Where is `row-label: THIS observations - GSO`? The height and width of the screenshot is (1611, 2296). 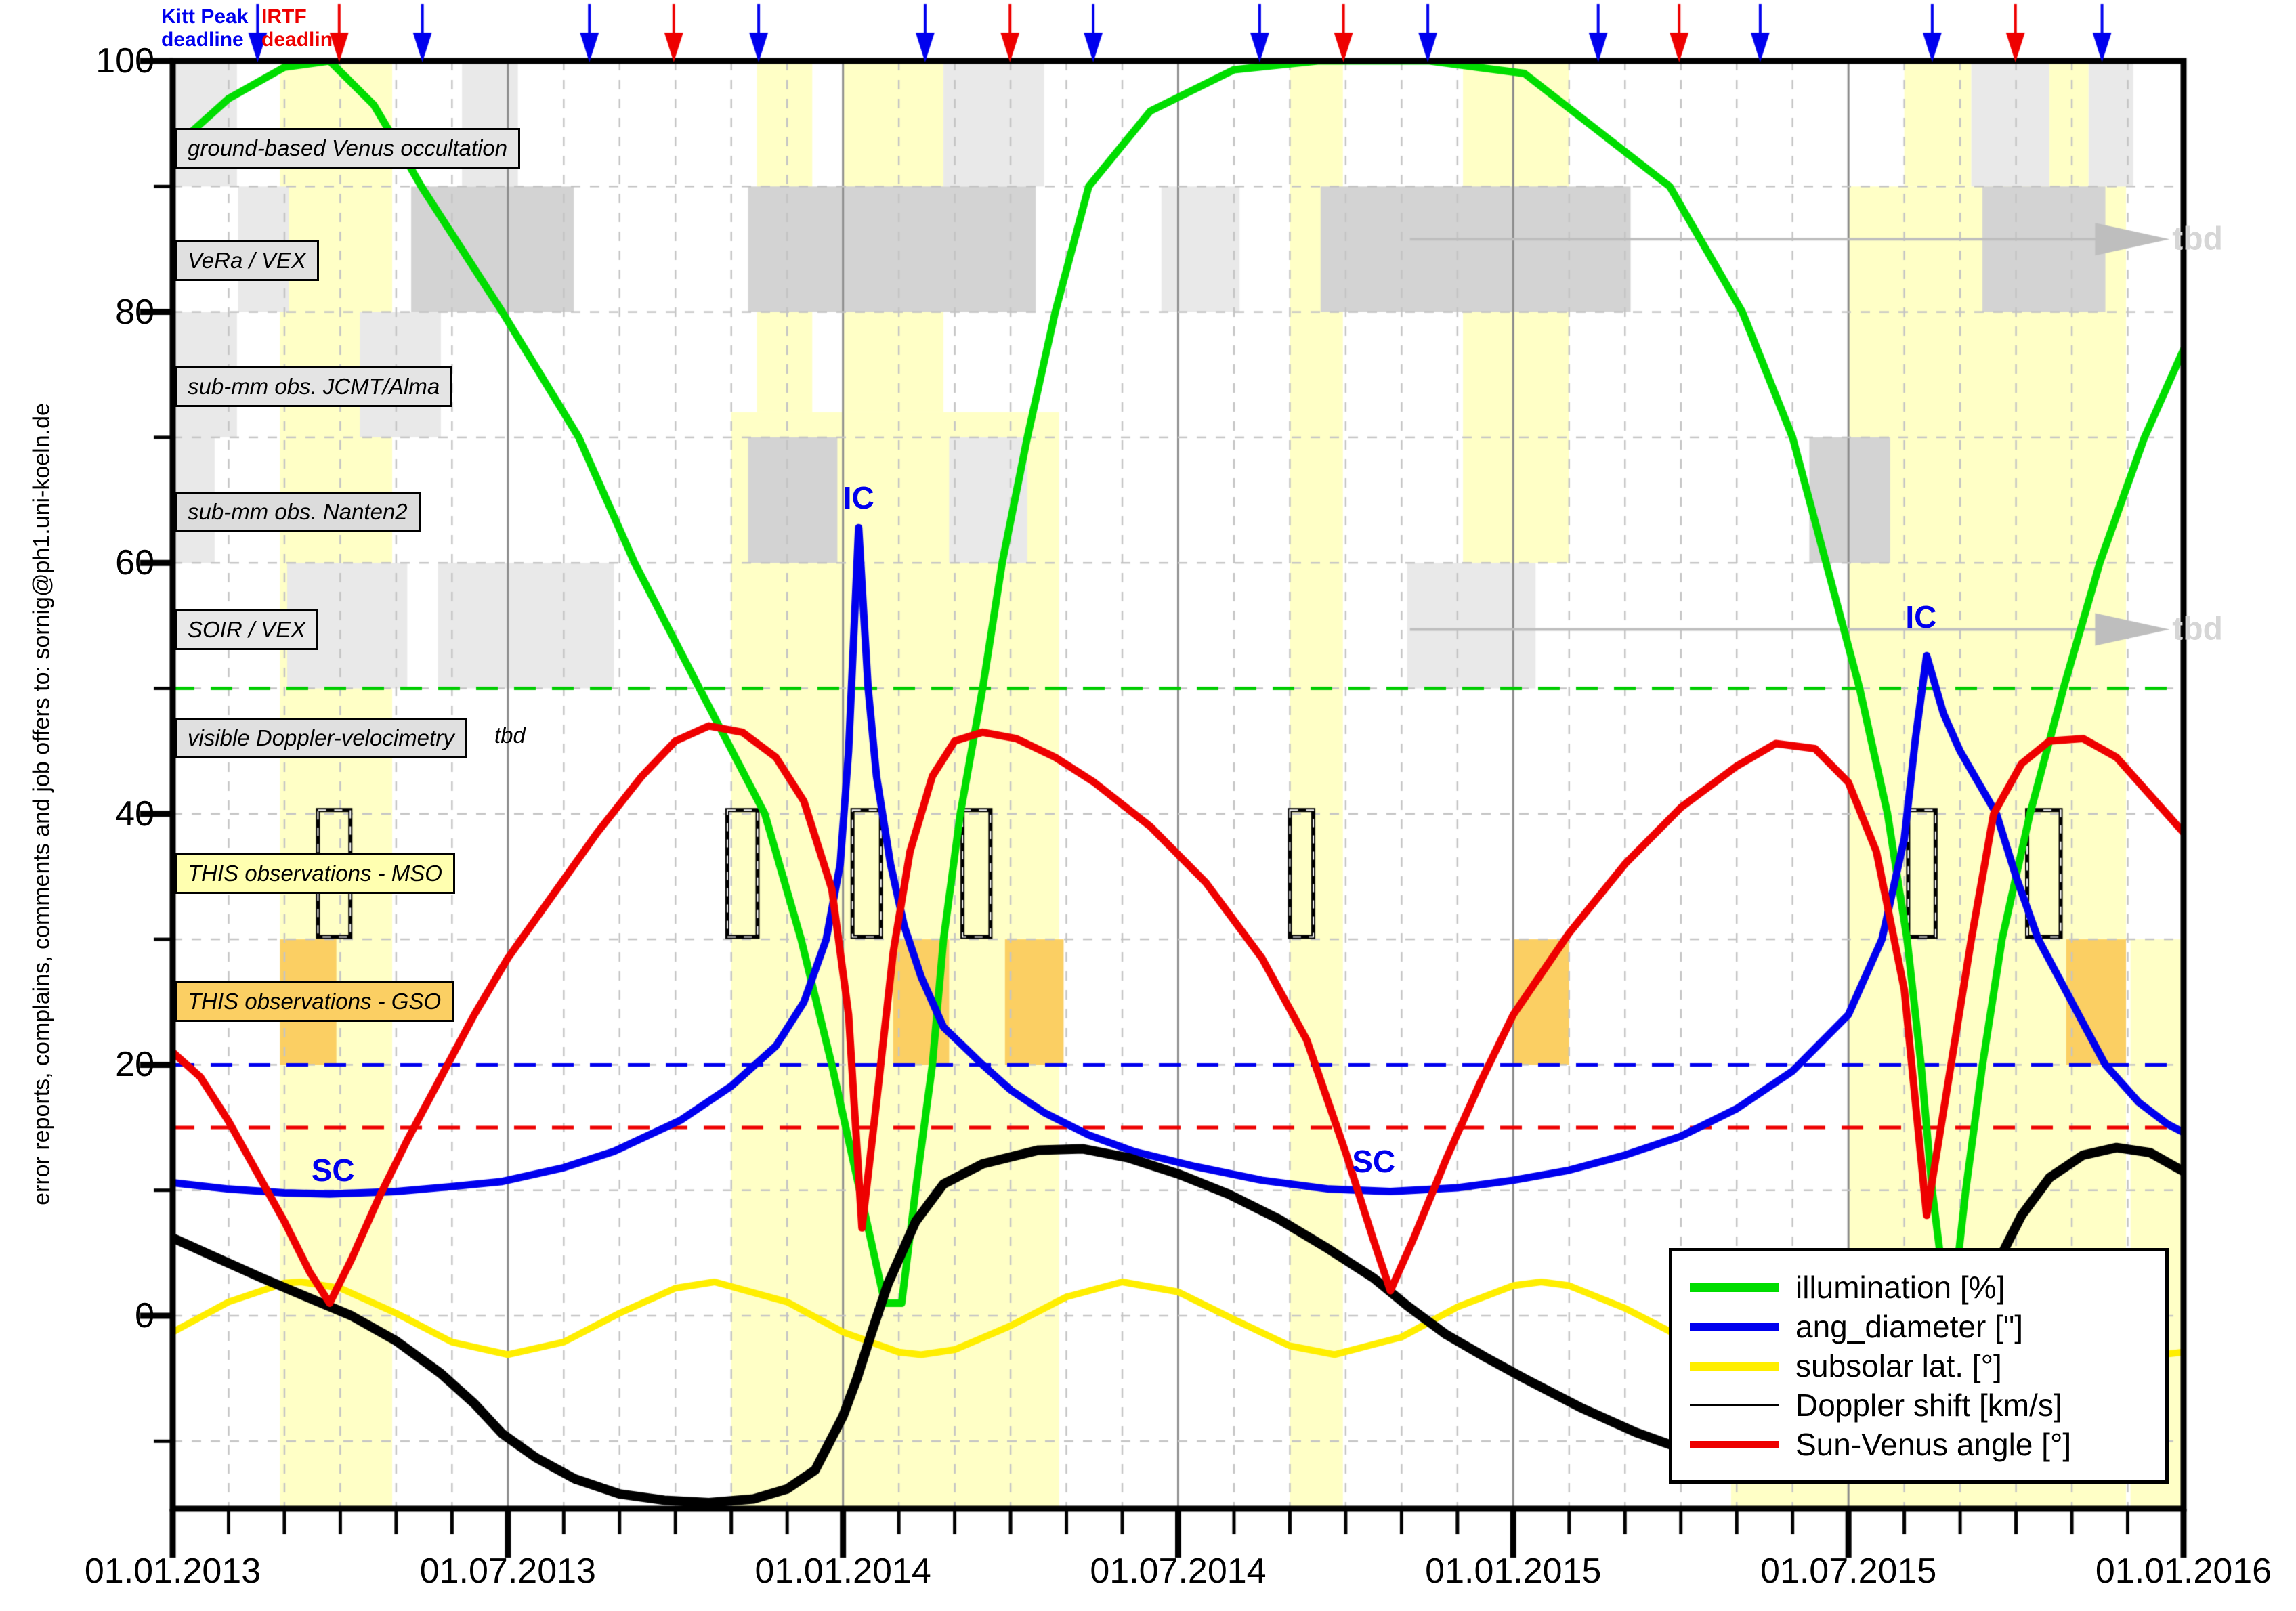 row-label: THIS observations - GSO is located at coordinates (314, 1001).